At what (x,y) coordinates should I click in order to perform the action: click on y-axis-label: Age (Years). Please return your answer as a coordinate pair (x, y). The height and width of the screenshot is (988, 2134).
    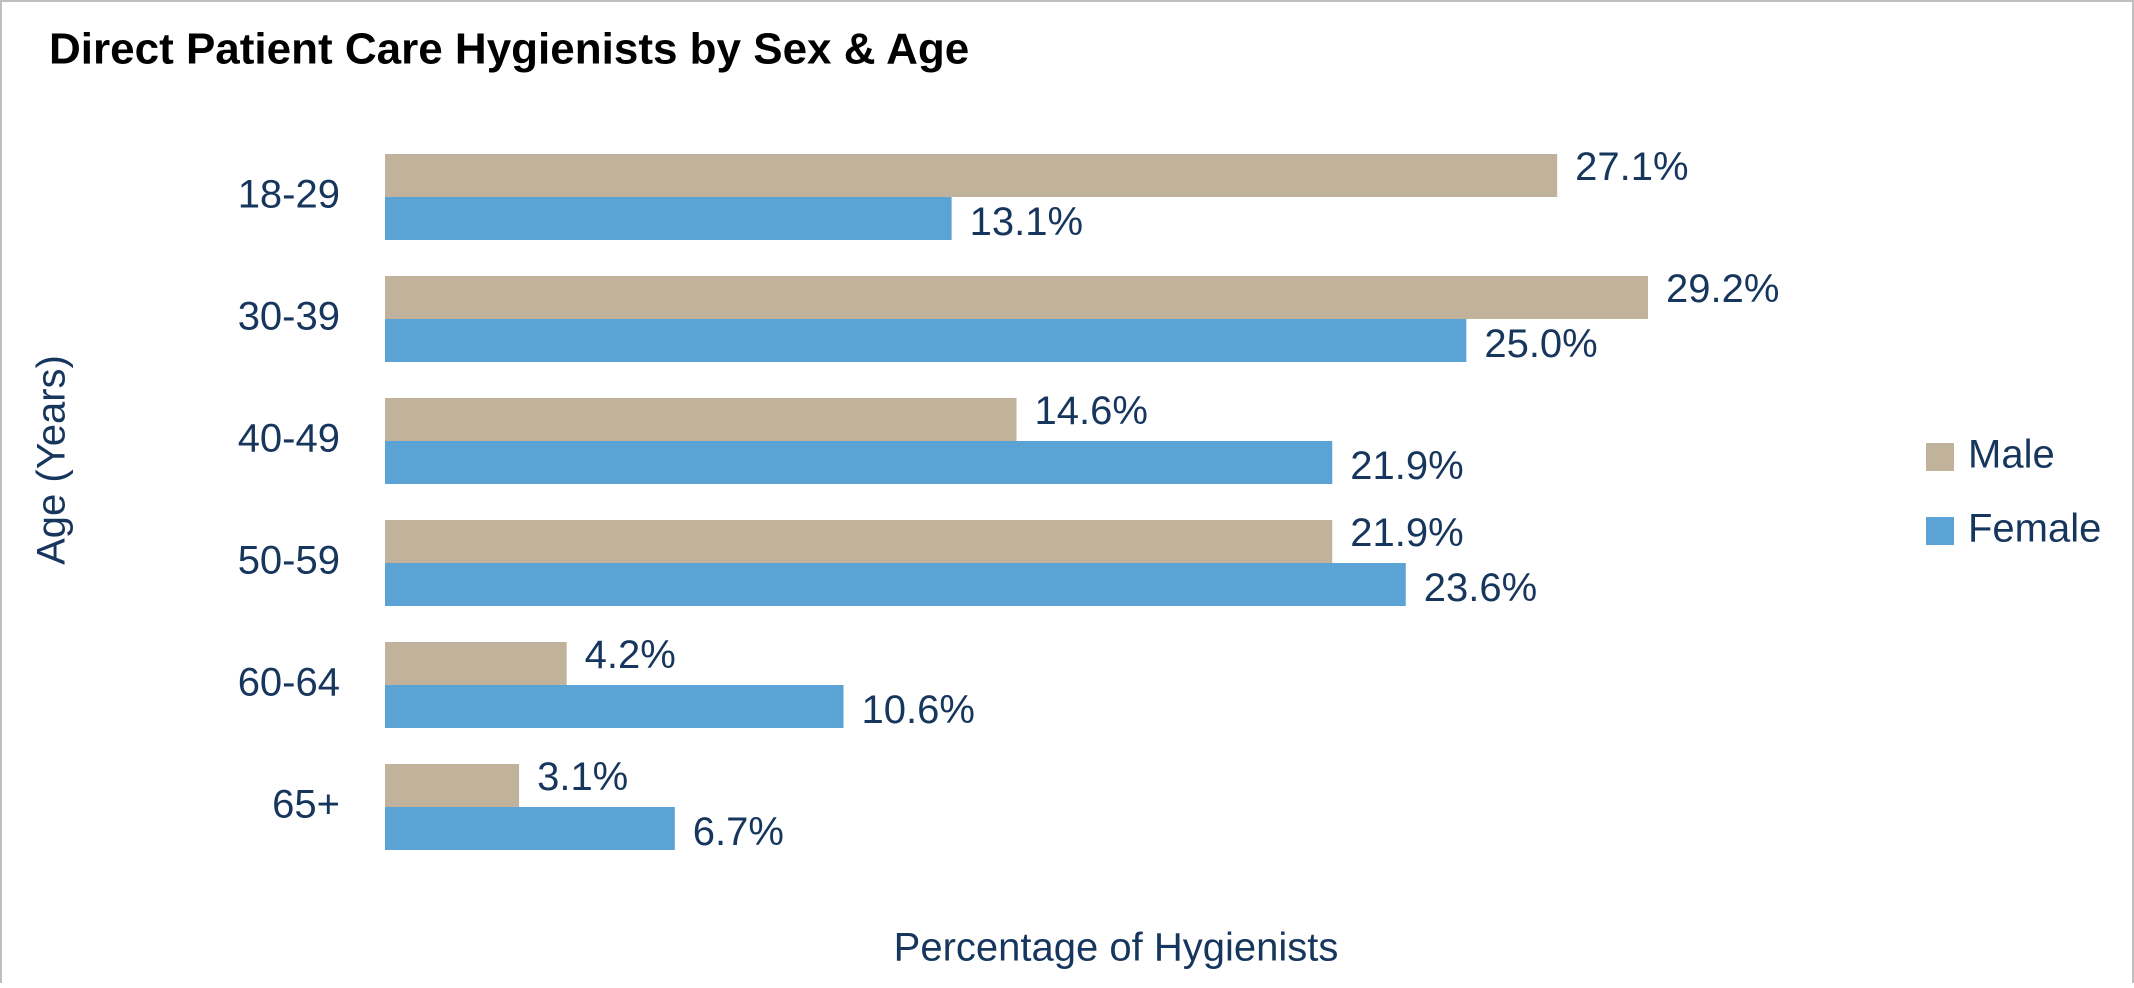
    Looking at the image, I should click on (52, 460).